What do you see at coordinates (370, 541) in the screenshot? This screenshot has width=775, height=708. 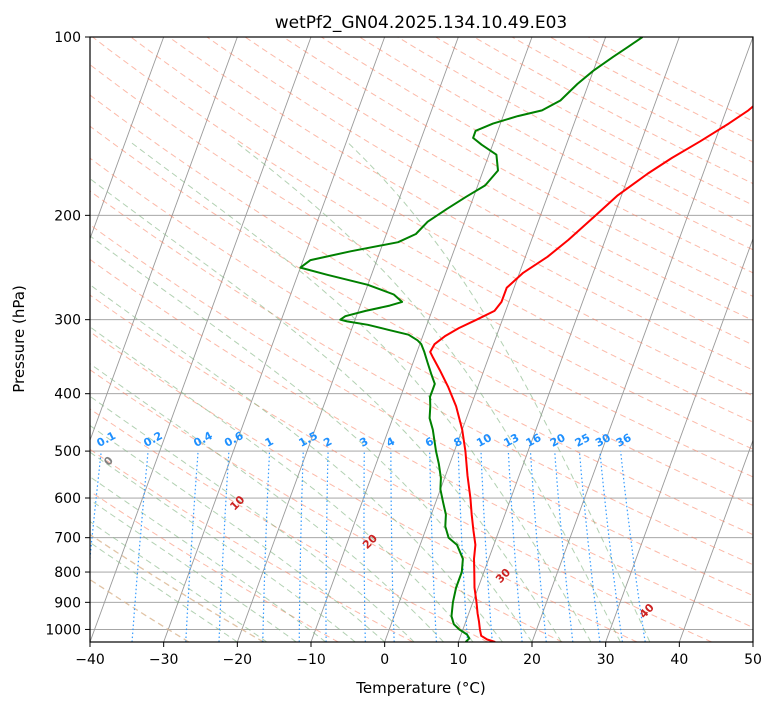 I see `dry-adiabat-label: 20` at bounding box center [370, 541].